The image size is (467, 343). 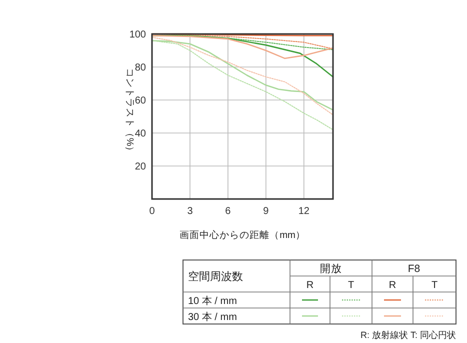 I want to click on y-tick-label: 40, so click(x=140, y=134).